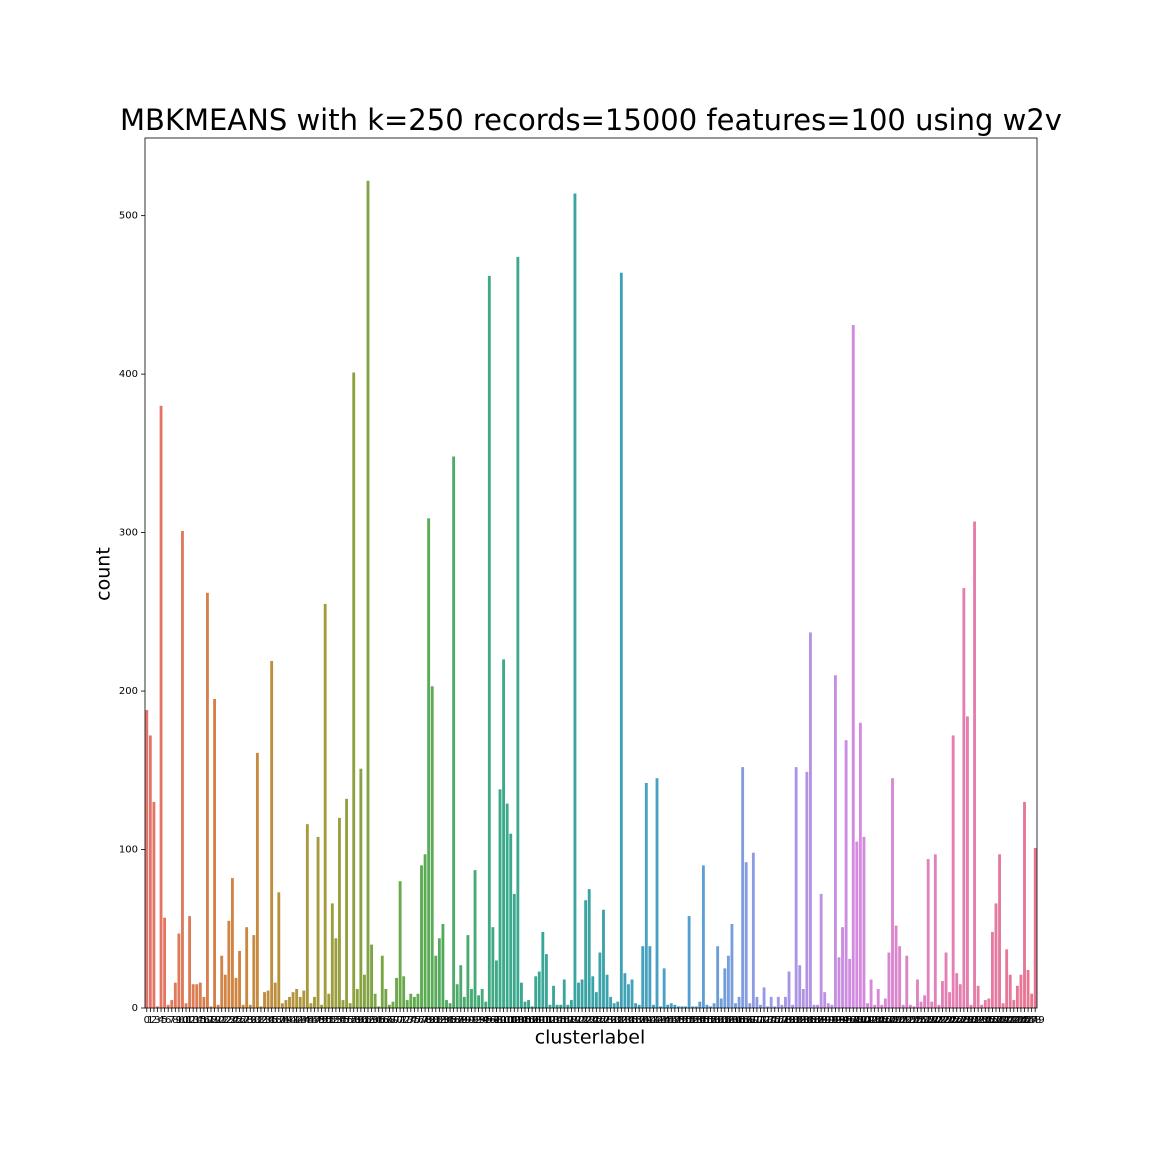  What do you see at coordinates (828, 1020) in the screenshot?
I see `x-tick-label: 191` at bounding box center [828, 1020].